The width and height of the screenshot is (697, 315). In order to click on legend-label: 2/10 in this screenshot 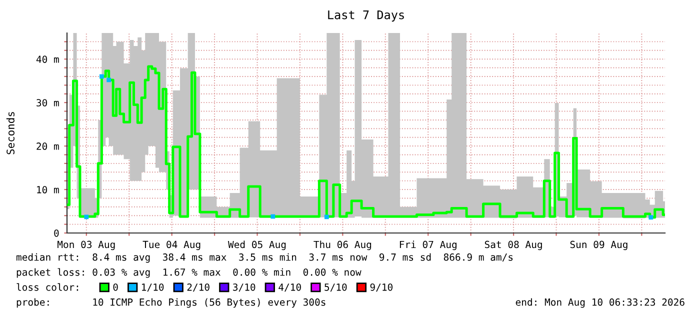, I will do `click(198, 287)`.